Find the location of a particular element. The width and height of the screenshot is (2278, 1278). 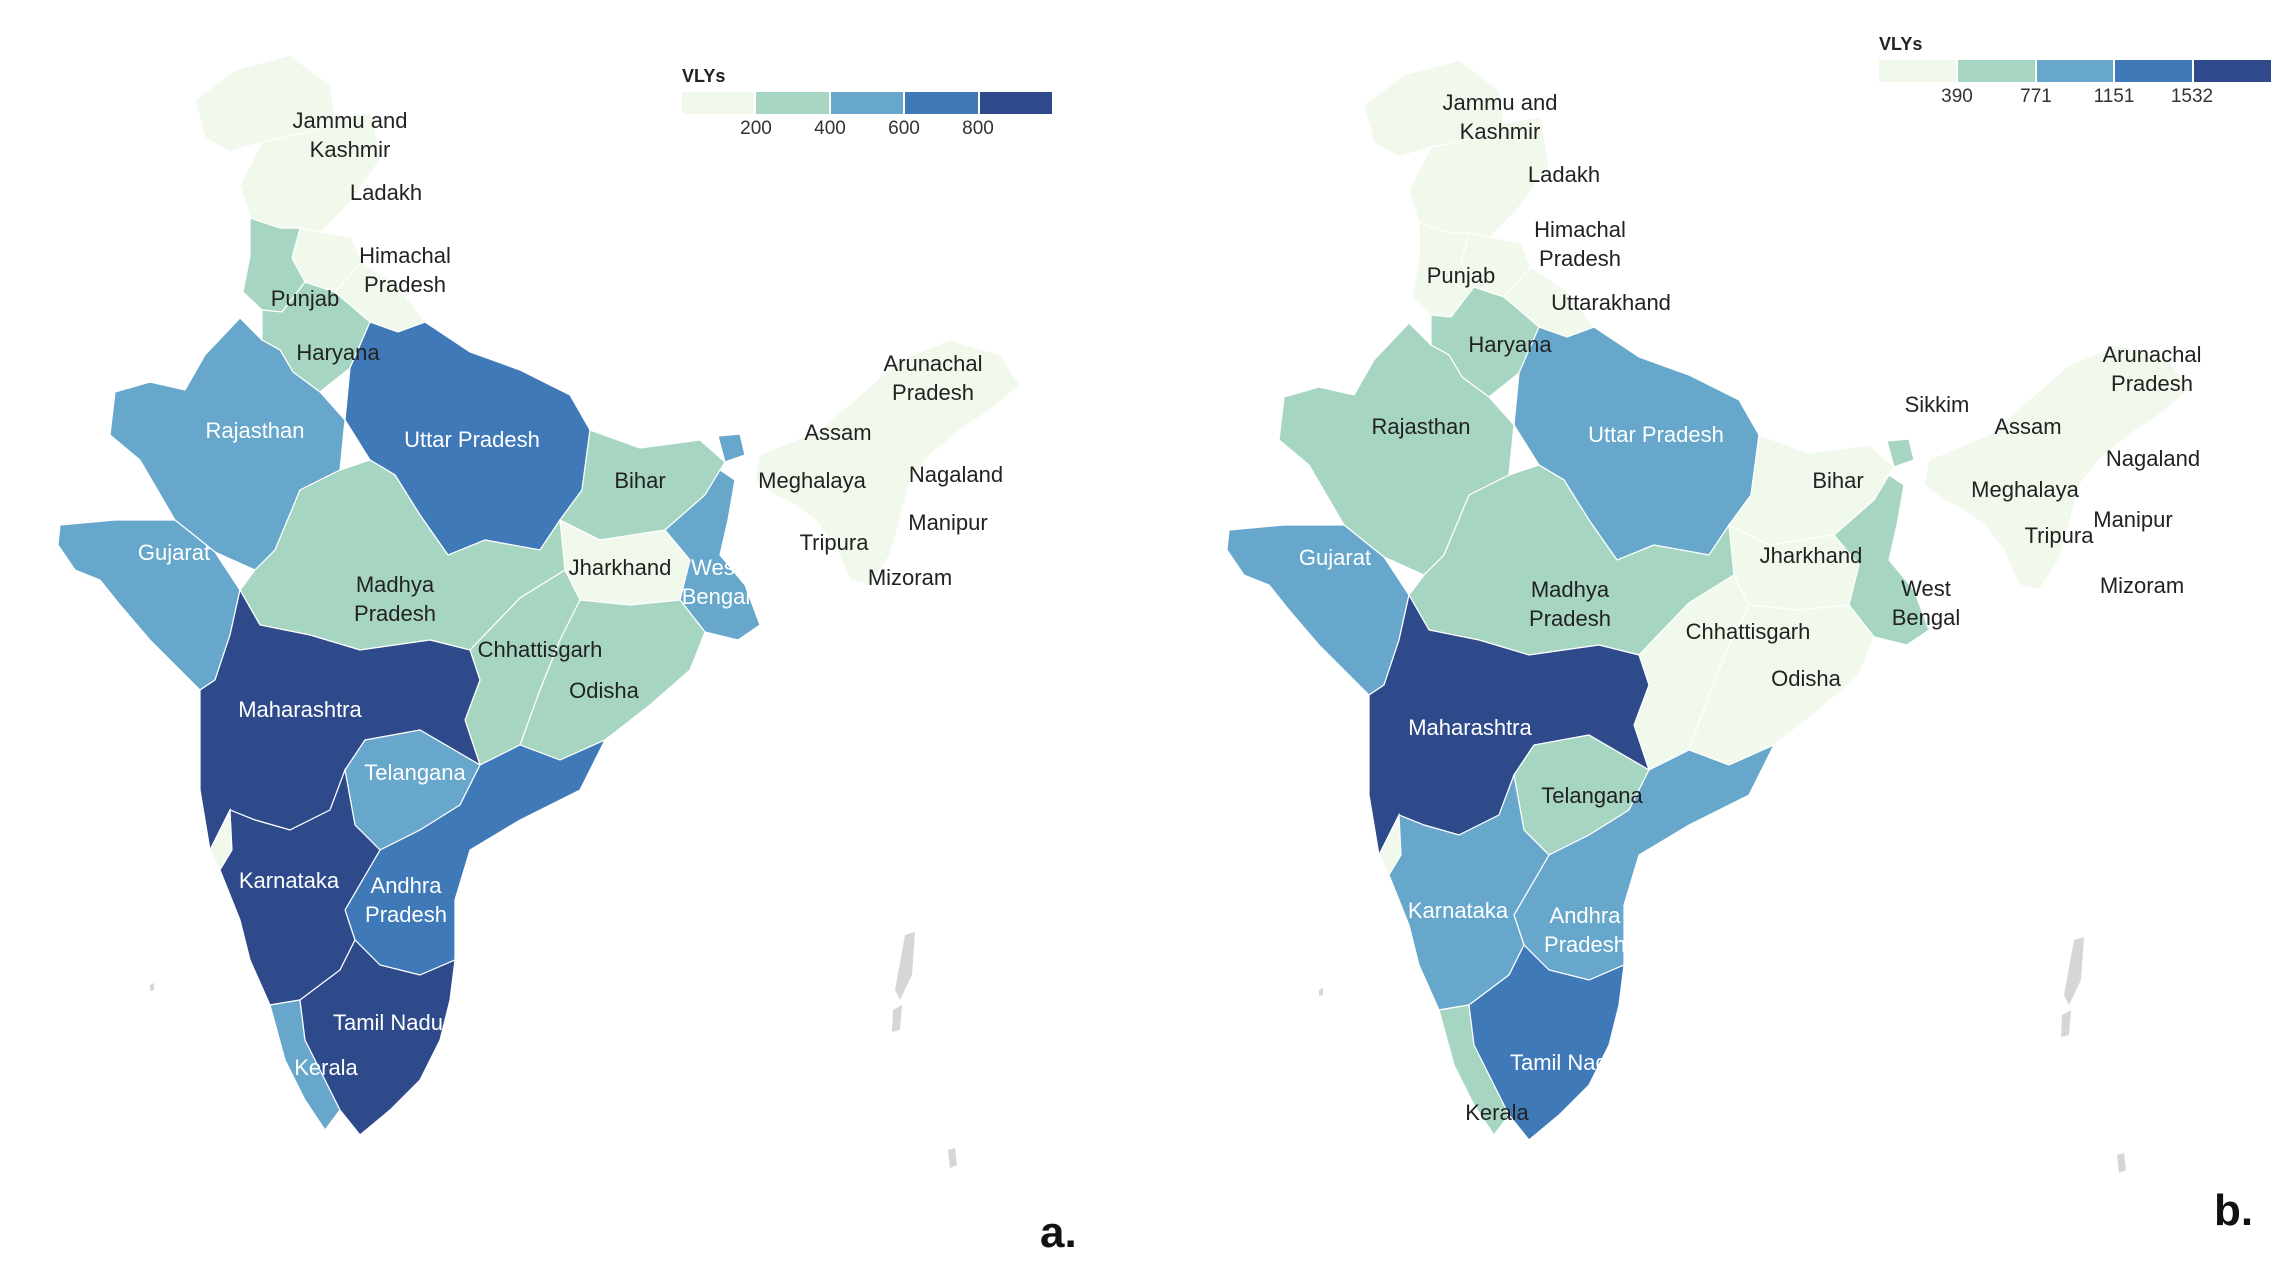

legend-tick: 400 is located at coordinates (830, 128).